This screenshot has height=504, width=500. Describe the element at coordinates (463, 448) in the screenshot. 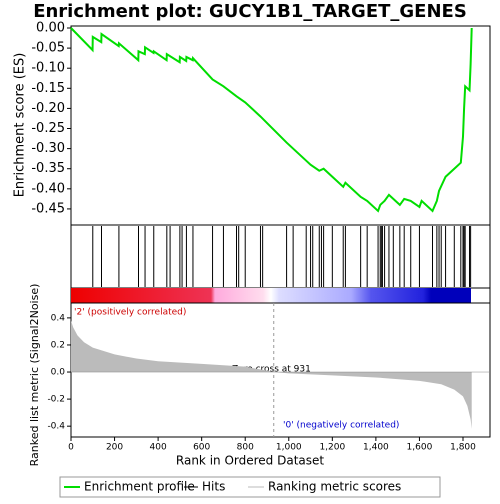

I see `x-tick-label: 1,800` at that location.